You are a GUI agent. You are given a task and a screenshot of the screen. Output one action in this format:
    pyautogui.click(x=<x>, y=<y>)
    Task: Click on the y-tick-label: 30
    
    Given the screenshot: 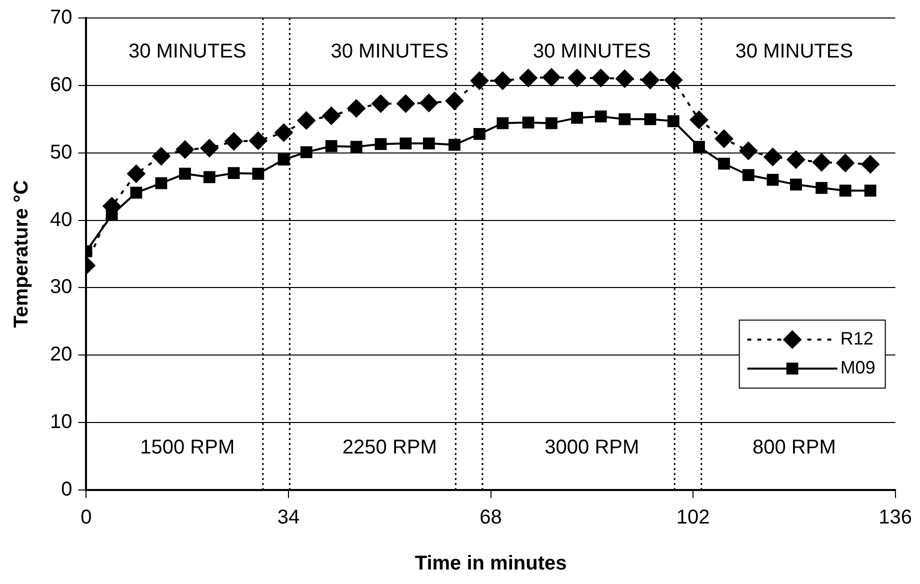 What is the action you would take?
    pyautogui.click(x=61, y=287)
    